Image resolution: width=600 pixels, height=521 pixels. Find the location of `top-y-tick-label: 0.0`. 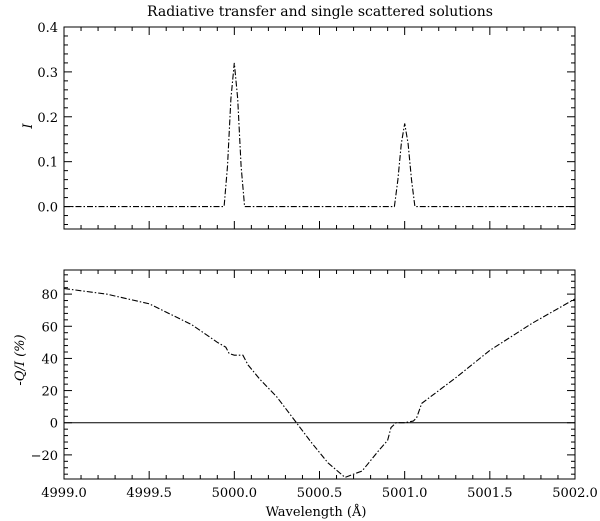

top-y-tick-label: 0.0 is located at coordinates (47, 208).